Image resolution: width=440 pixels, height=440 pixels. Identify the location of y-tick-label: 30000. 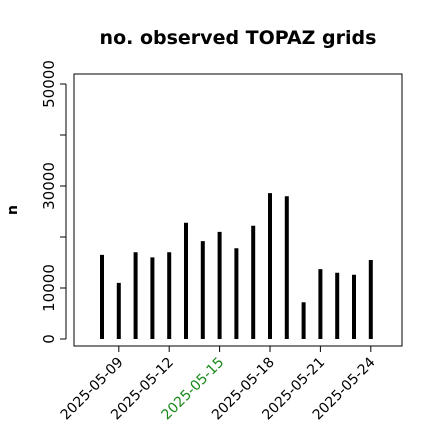
(49, 186).